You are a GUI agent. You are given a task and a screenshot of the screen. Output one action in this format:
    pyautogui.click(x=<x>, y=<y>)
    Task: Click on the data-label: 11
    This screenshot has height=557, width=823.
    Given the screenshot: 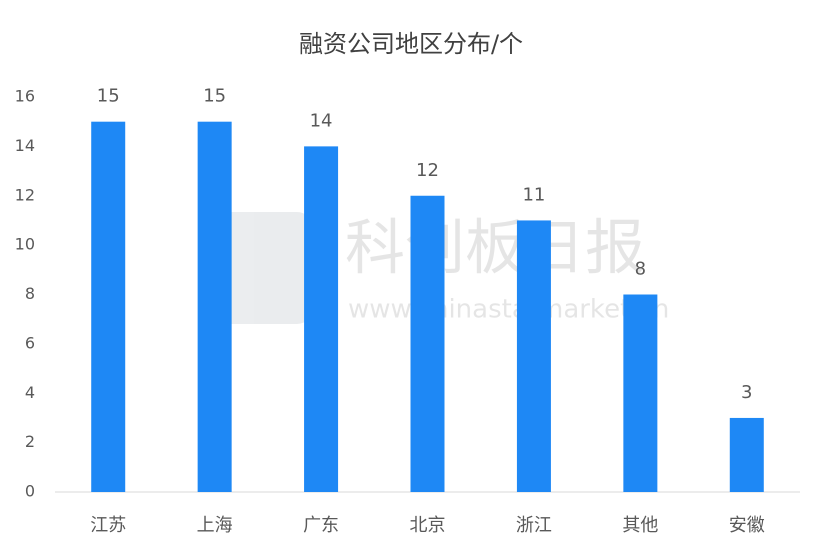 What is the action you would take?
    pyautogui.click(x=533, y=194)
    